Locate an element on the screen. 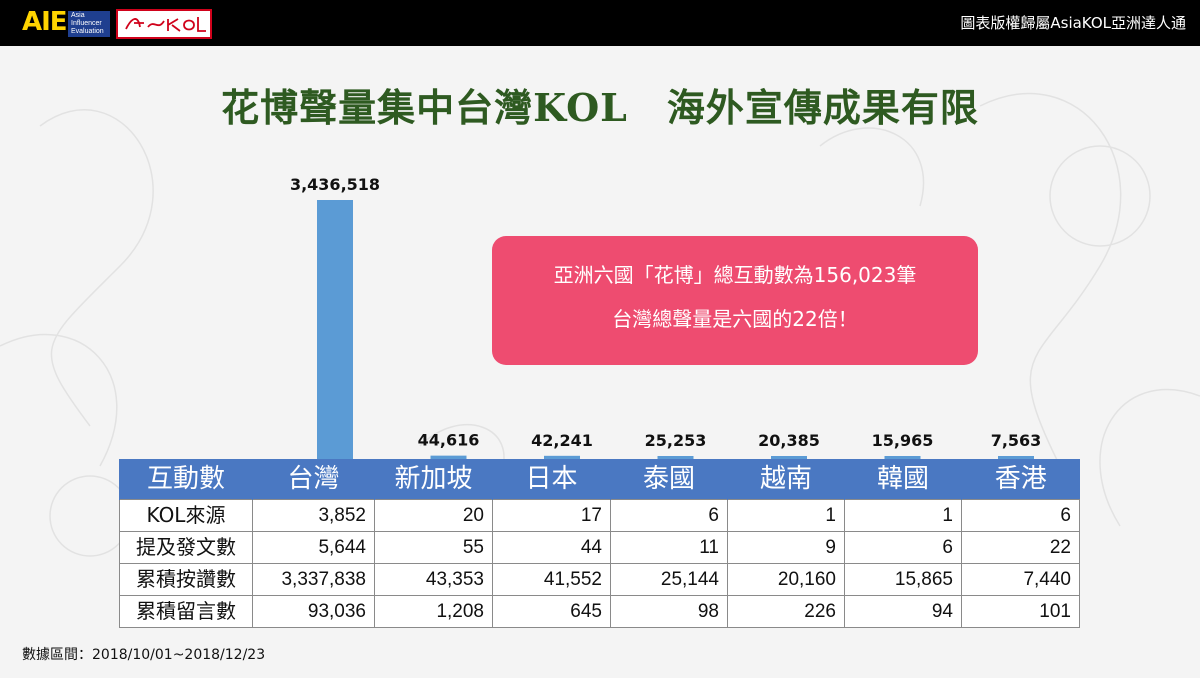  table-cell: 98 is located at coordinates (669, 611).